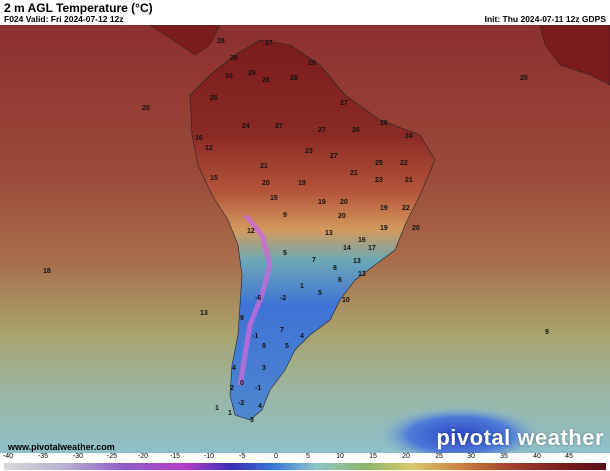 This screenshot has height=471, width=610. Describe the element at coordinates (47, 271) in the screenshot. I see `temp-label: 18` at that location.